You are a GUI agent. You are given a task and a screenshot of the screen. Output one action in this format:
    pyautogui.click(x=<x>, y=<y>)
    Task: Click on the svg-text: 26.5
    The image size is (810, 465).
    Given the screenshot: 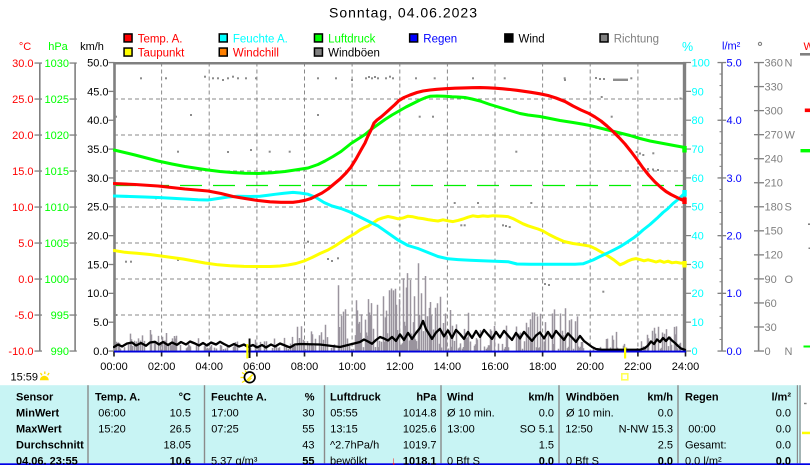 What is the action you would take?
    pyautogui.click(x=180, y=429)
    